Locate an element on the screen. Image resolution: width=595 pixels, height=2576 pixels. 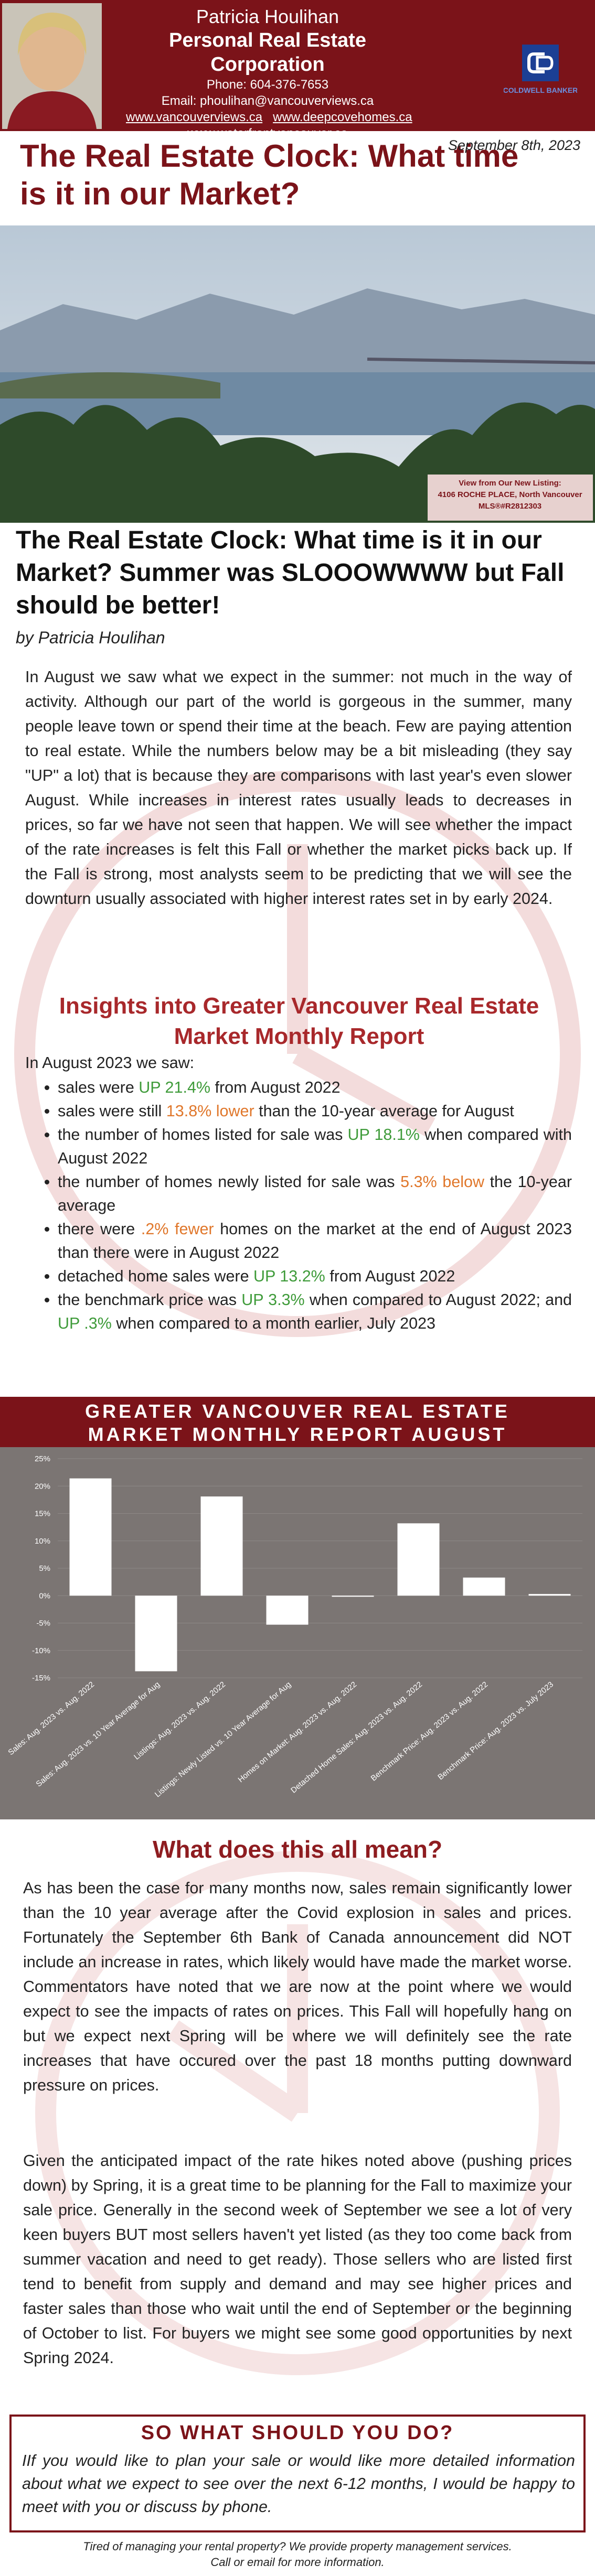
text: sales were still is located at coordinates (112, 1111).